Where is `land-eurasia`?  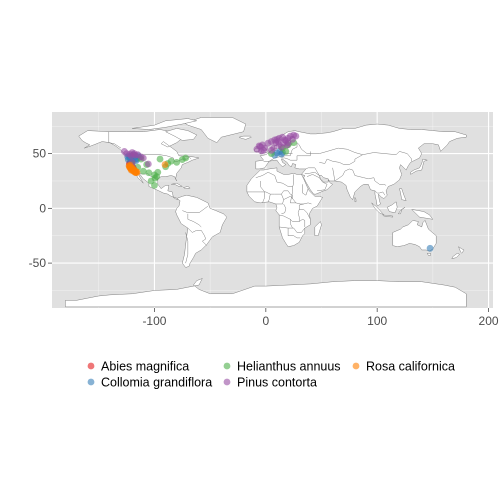
land-eurasia is located at coordinates (356, 185).